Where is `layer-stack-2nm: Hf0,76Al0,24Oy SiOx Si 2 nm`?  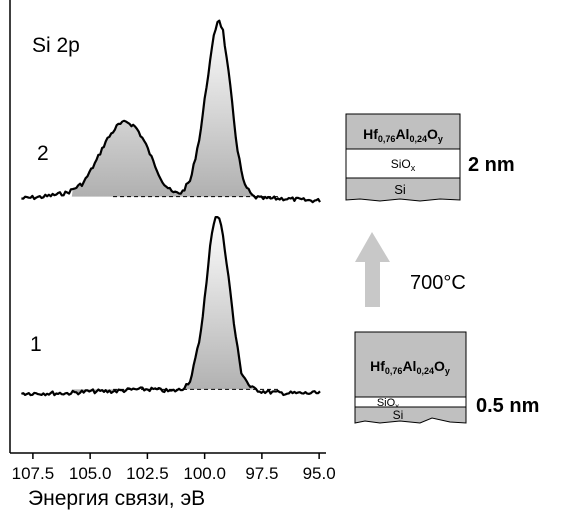 layer-stack-2nm: Hf0,76Al0,24Oy SiOx Si 2 nm is located at coordinates (430, 157).